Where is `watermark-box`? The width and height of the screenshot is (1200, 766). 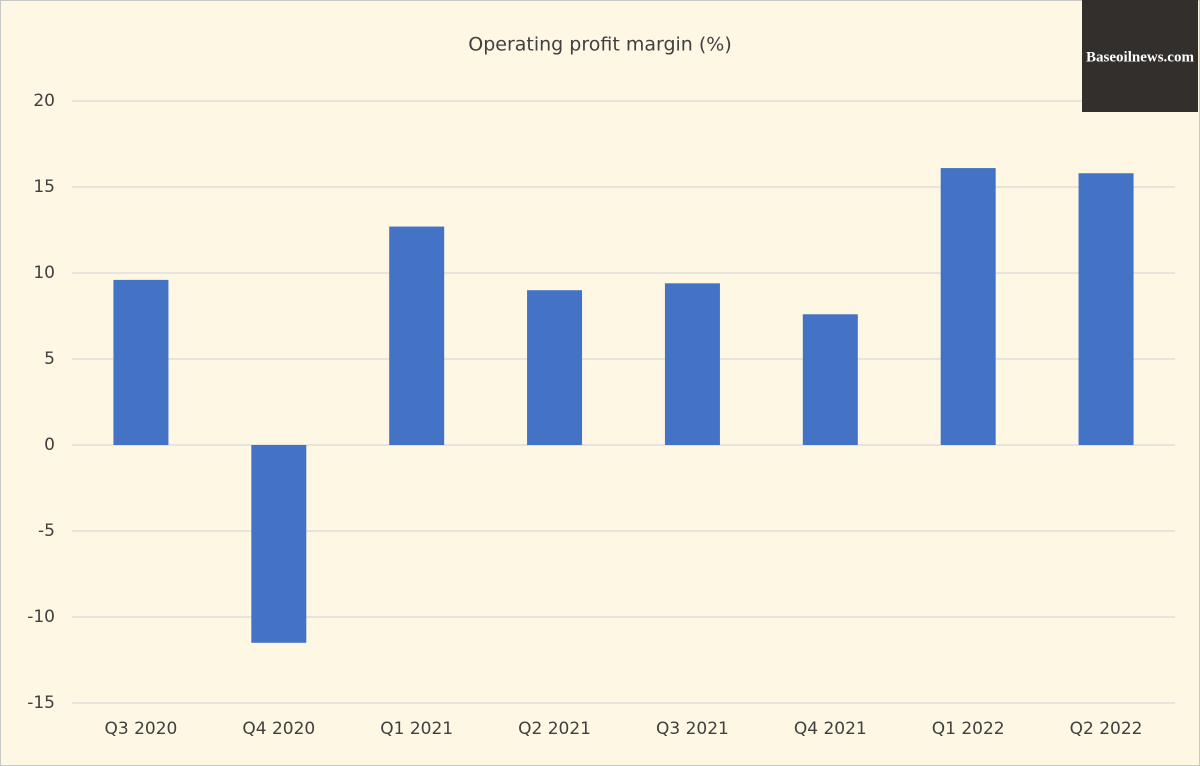
watermark-box is located at coordinates (1140, 56).